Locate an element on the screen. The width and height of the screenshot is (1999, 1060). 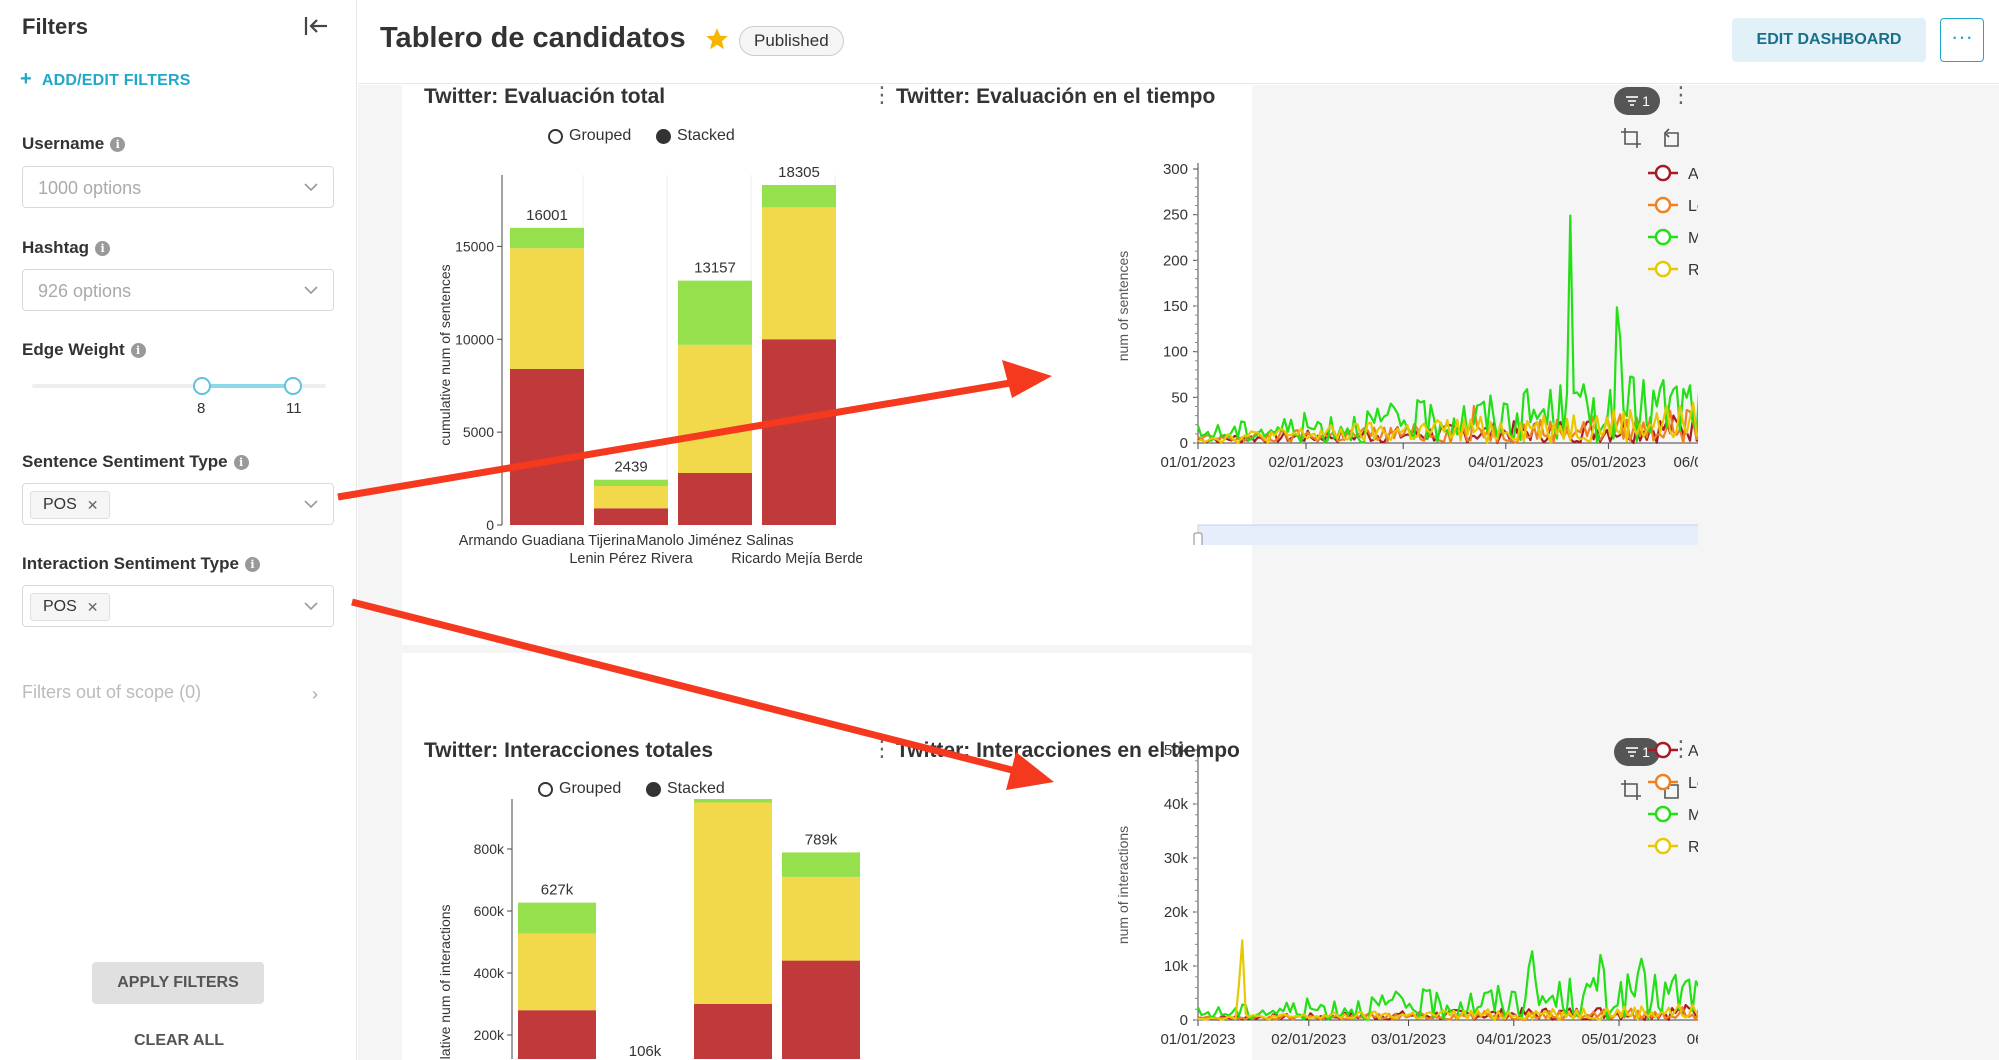
y-axis-label: cumulative num of interactions is located at coordinates (445, 981).